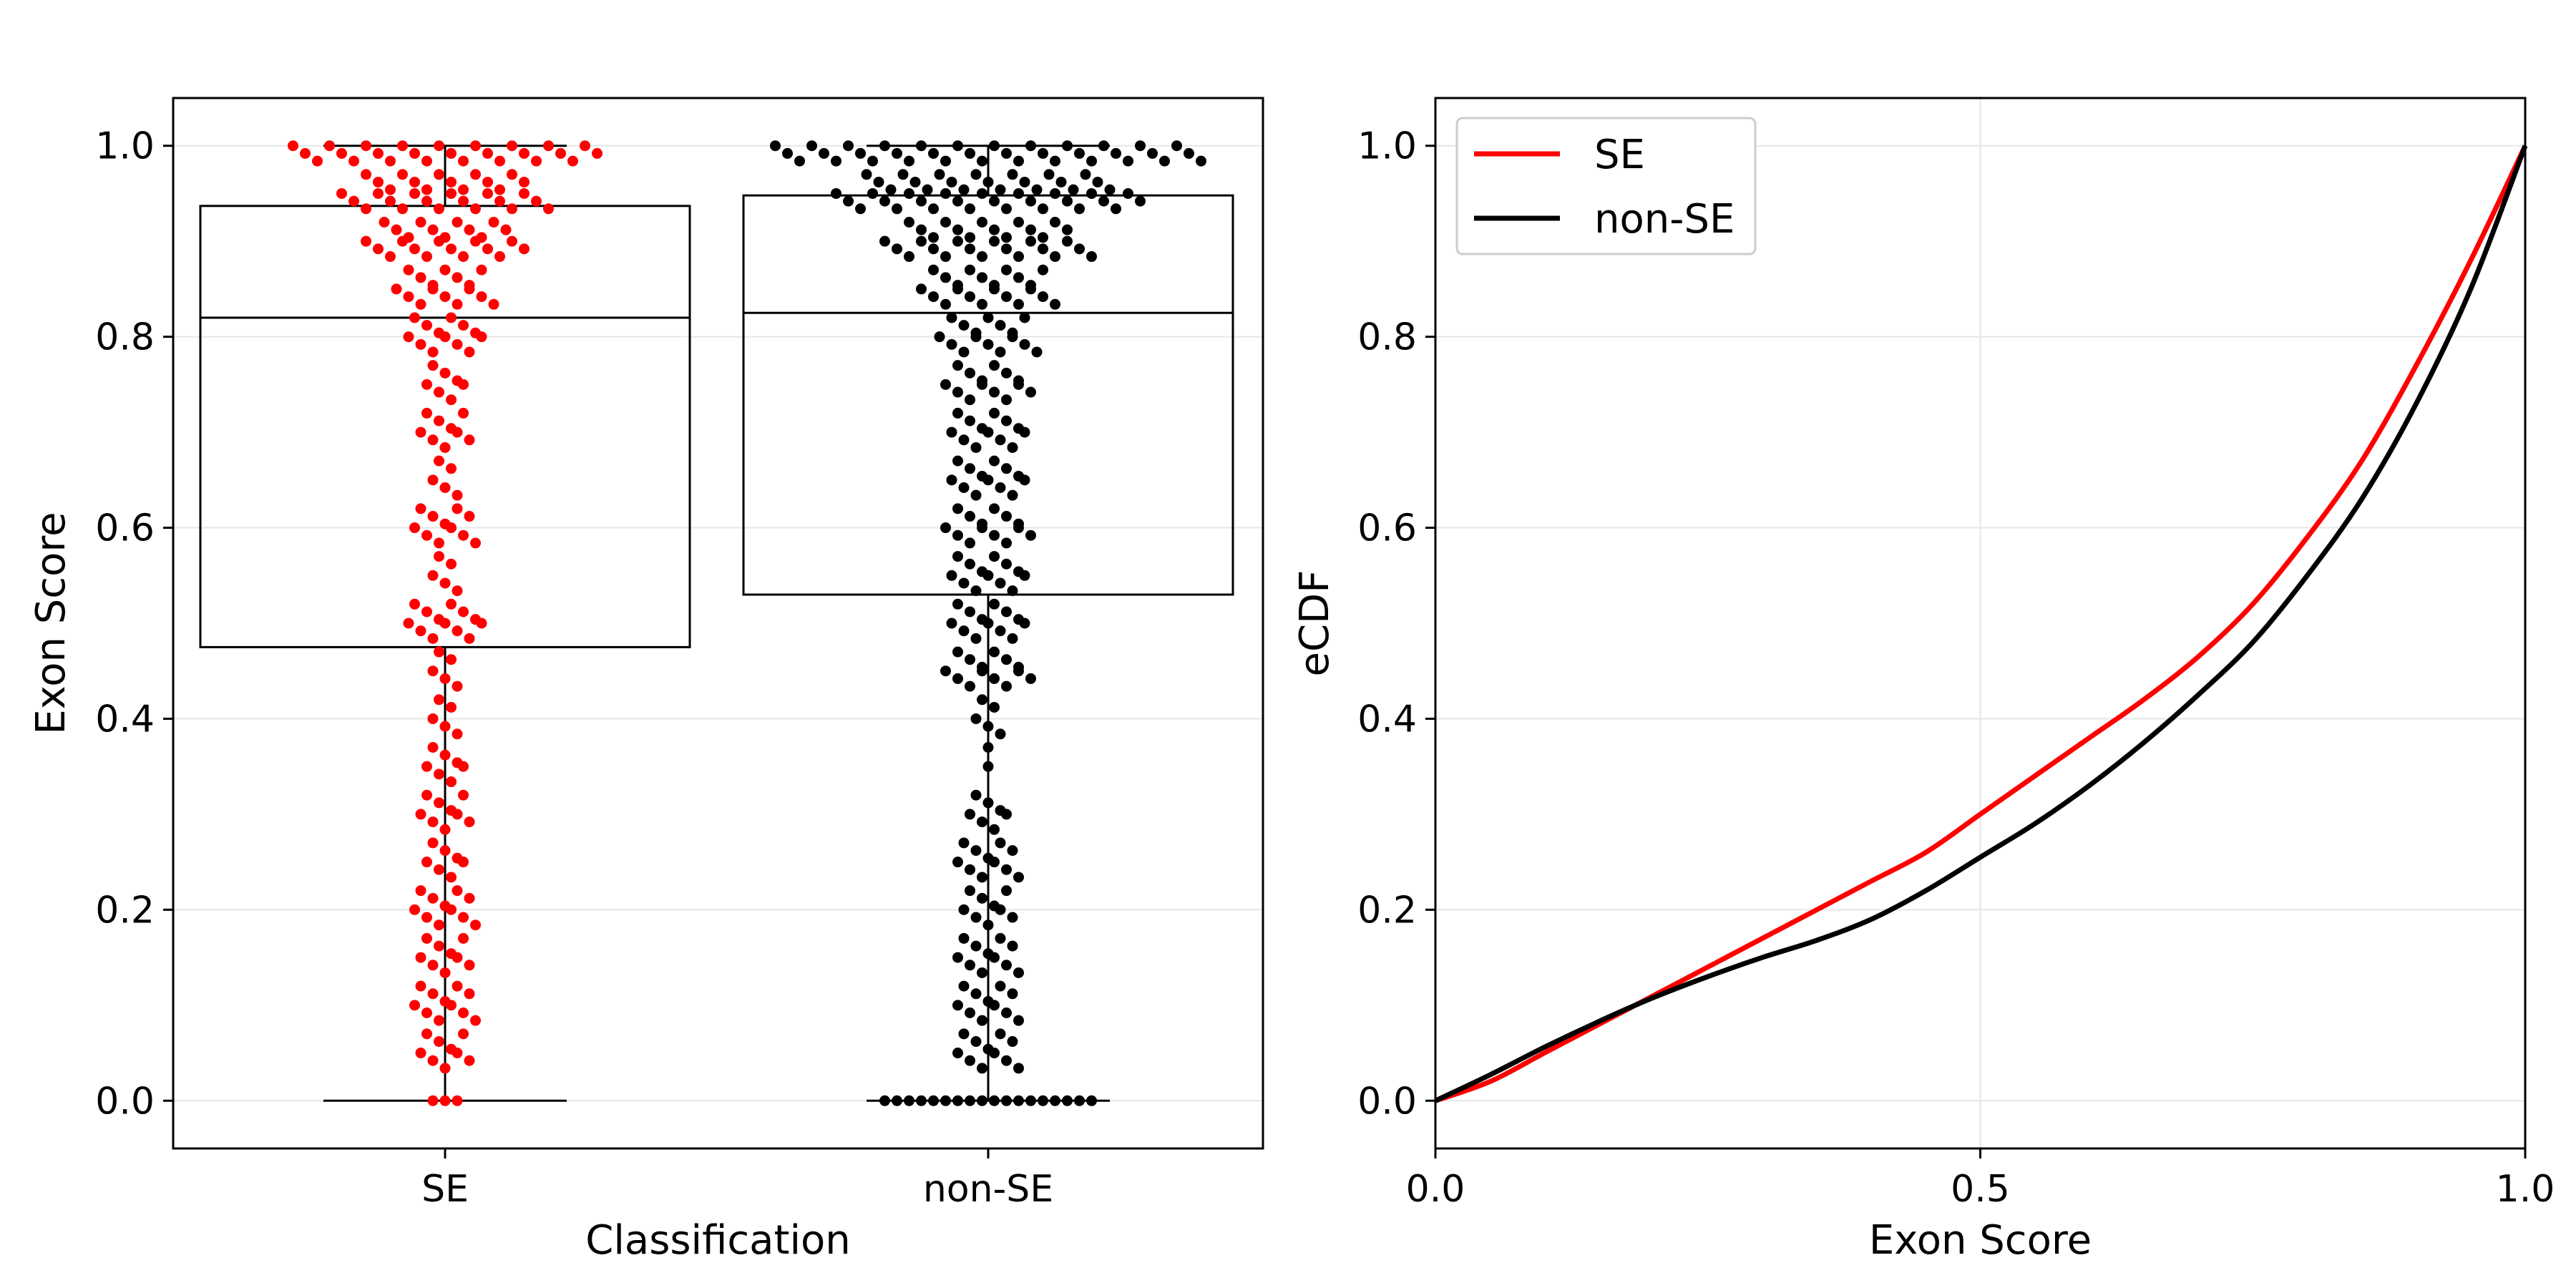 The image size is (2576, 1288). Describe the element at coordinates (125, 911) in the screenshot. I see `left-y-tick-label-0-2: 0.2` at that location.